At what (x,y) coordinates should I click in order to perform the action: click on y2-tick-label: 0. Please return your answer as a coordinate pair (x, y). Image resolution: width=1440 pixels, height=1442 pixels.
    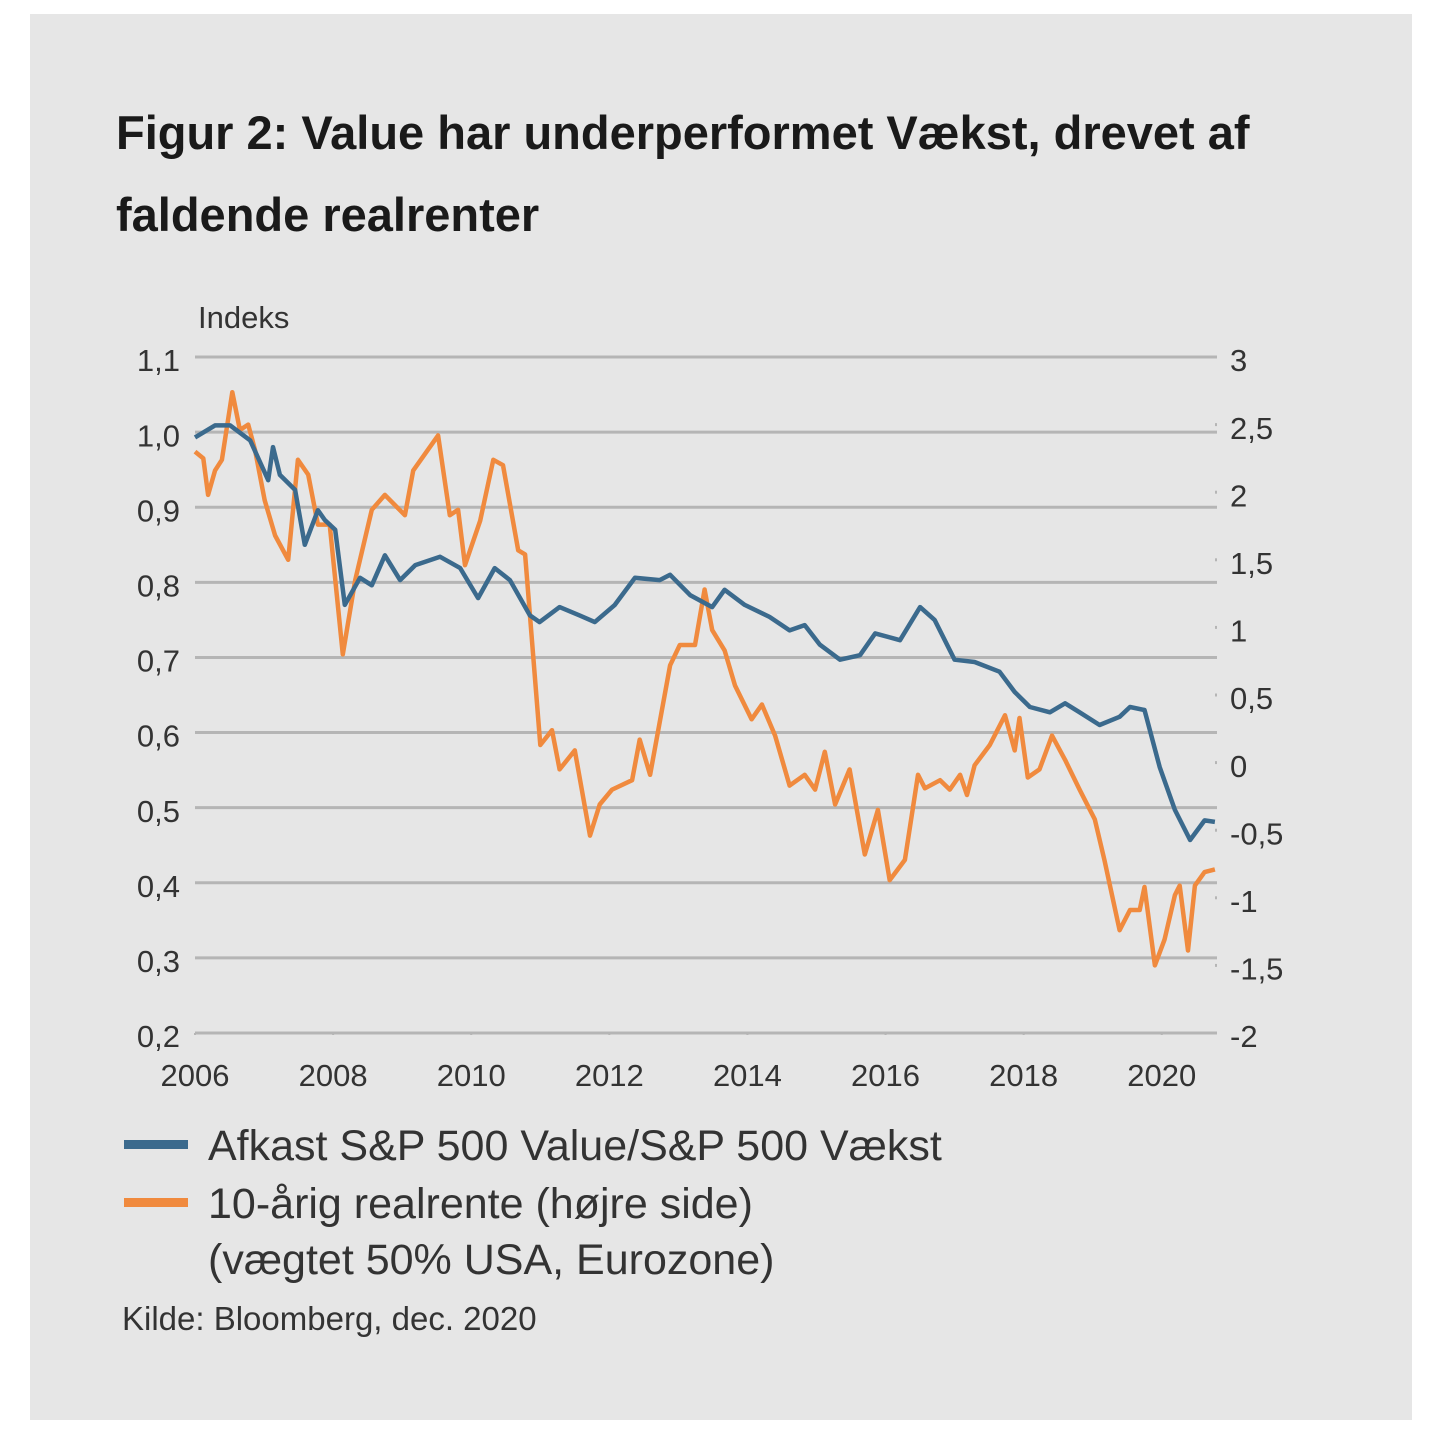
    Looking at the image, I should click on (1238, 766).